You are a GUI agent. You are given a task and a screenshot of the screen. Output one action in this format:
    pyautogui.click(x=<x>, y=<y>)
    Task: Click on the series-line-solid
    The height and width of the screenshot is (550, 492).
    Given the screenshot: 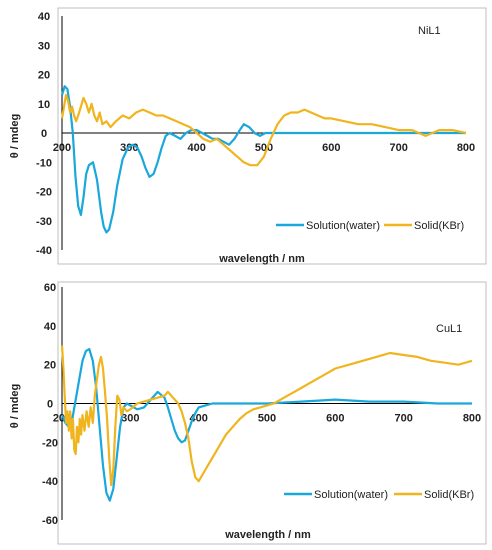 What is the action you would take?
    pyautogui.click(x=263, y=130)
    